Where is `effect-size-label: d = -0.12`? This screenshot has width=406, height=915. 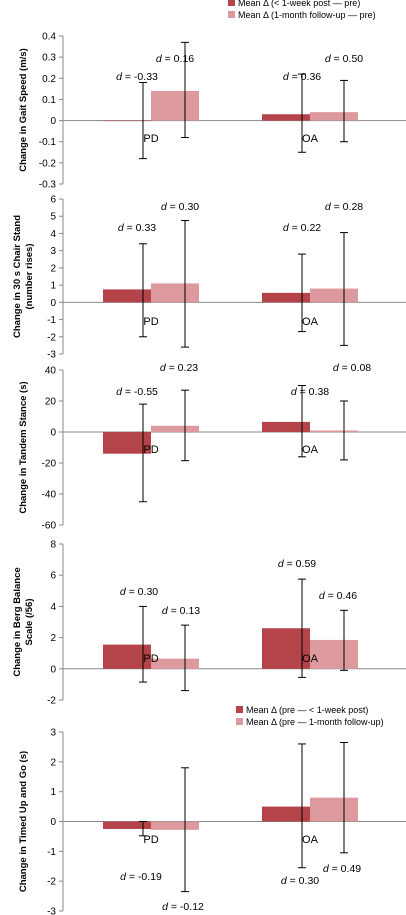 effect-size-label: d = -0.12 is located at coordinates (183, 907).